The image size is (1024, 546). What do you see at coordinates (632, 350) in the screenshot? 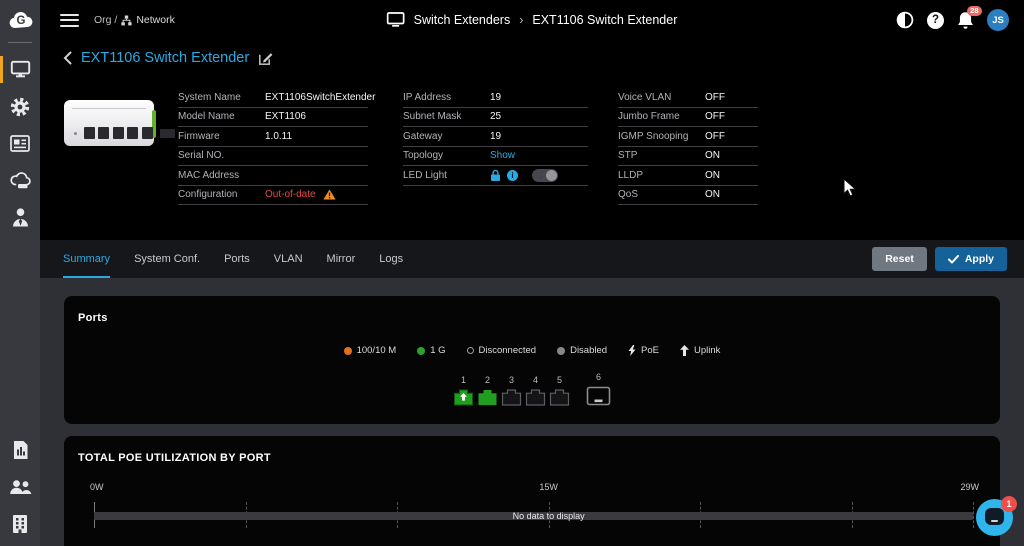
I see `poe-bolt-icon` at bounding box center [632, 350].